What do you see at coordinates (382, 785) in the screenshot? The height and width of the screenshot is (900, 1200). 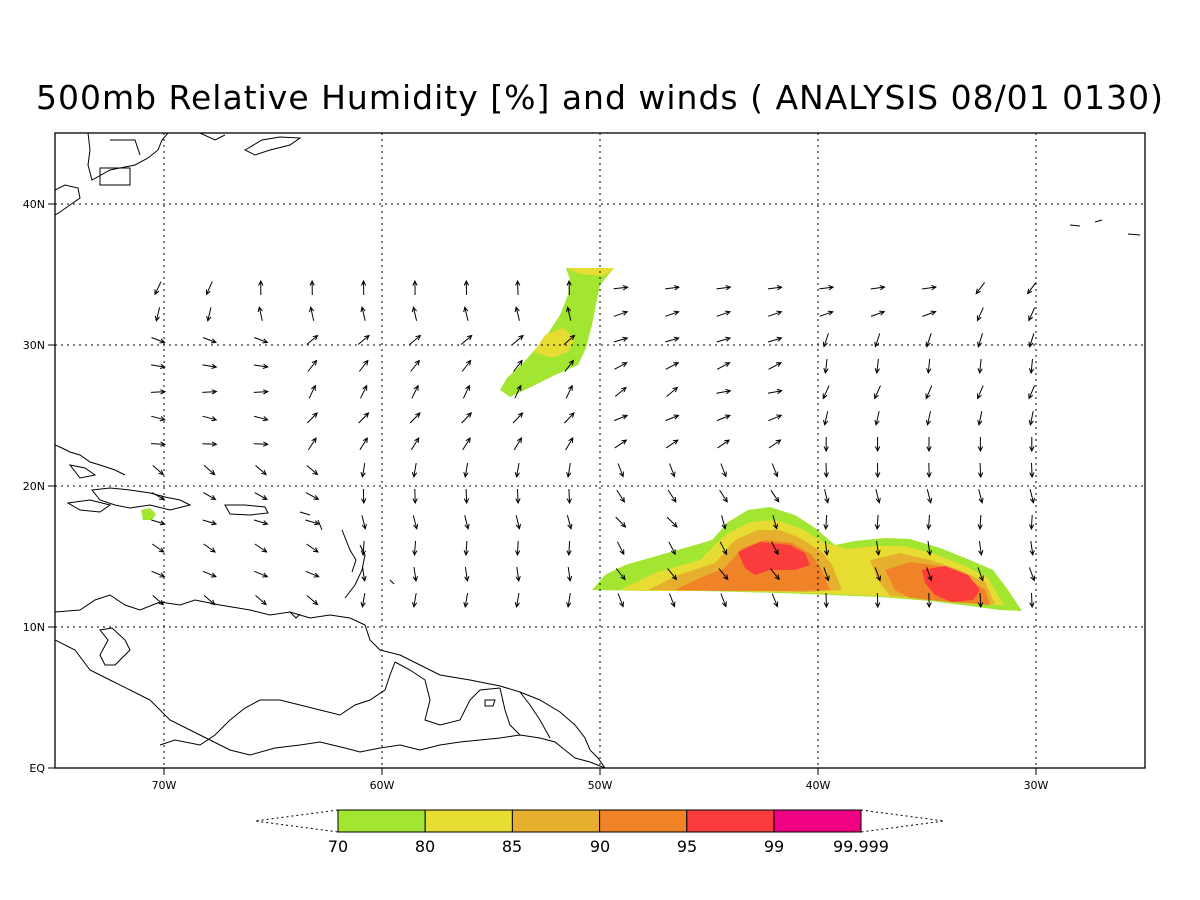 I see `lon-tick-label: 60W` at bounding box center [382, 785].